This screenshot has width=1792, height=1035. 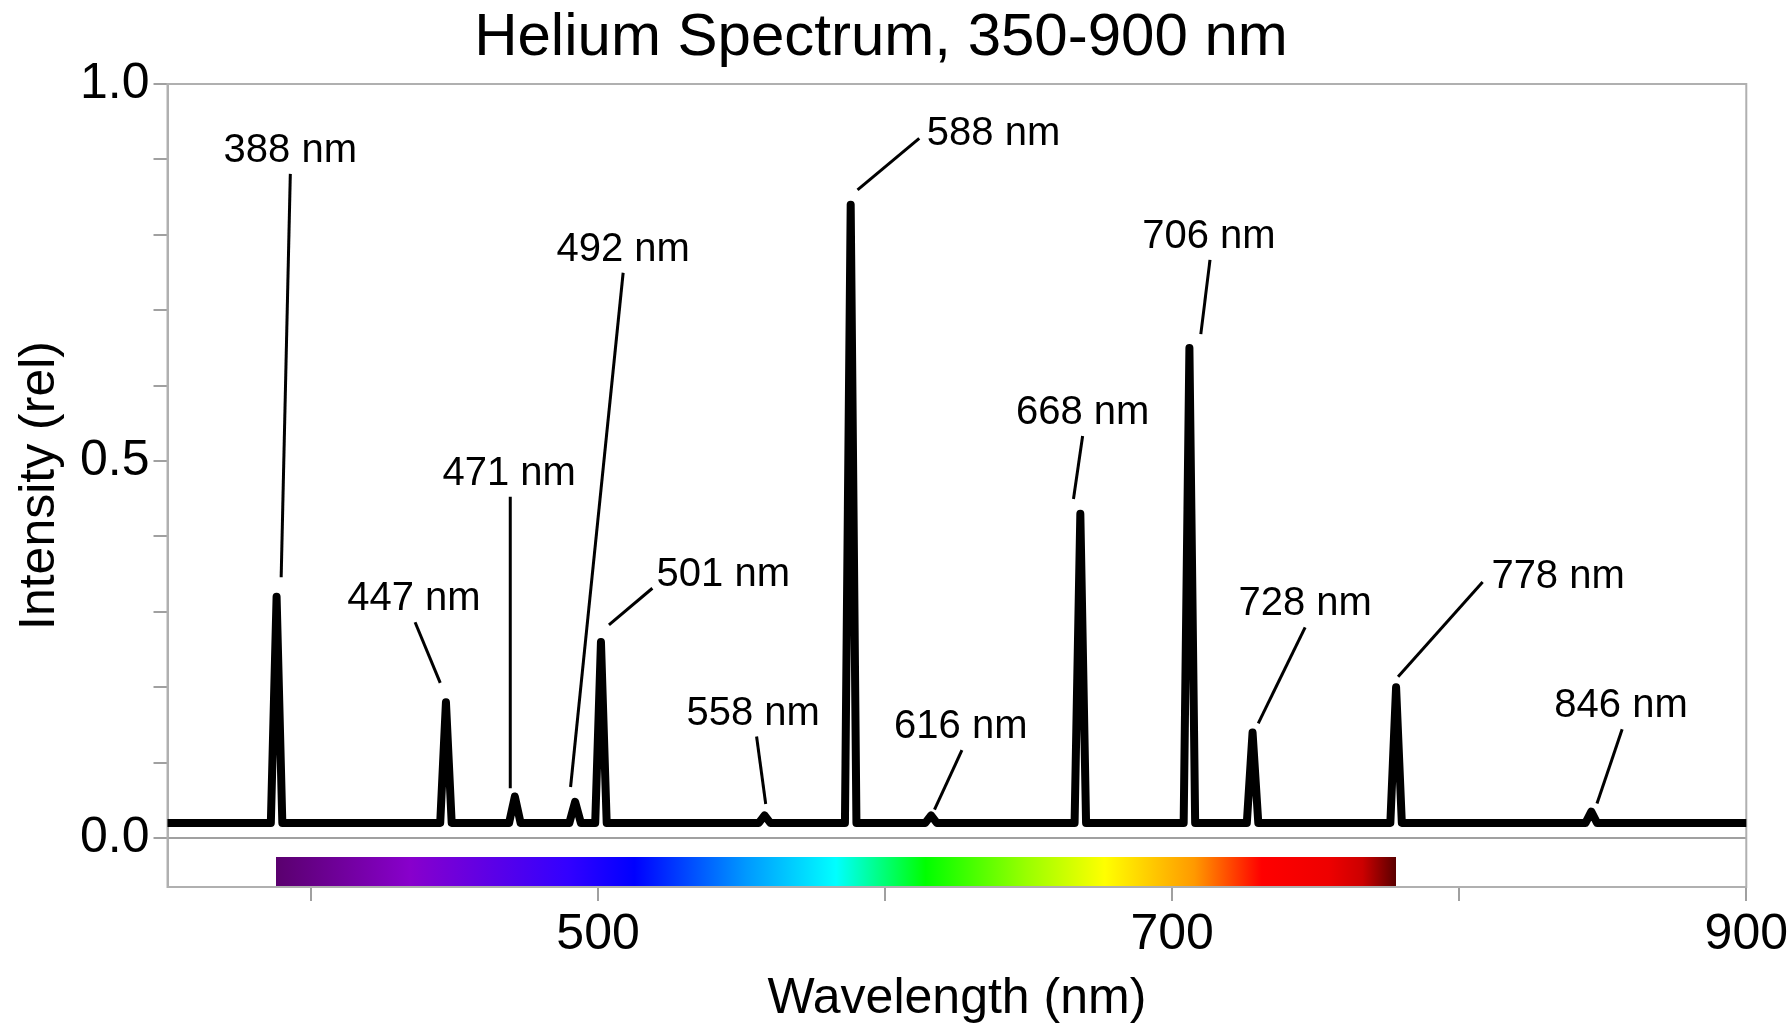 I want to click on y-tick-label: 1.0, so click(x=114, y=80).